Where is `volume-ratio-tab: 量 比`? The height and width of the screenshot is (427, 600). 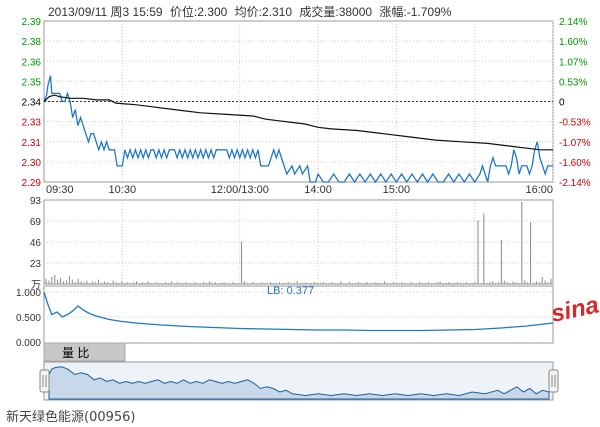 volume-ratio-tab: 量 比 is located at coordinates (84, 352).